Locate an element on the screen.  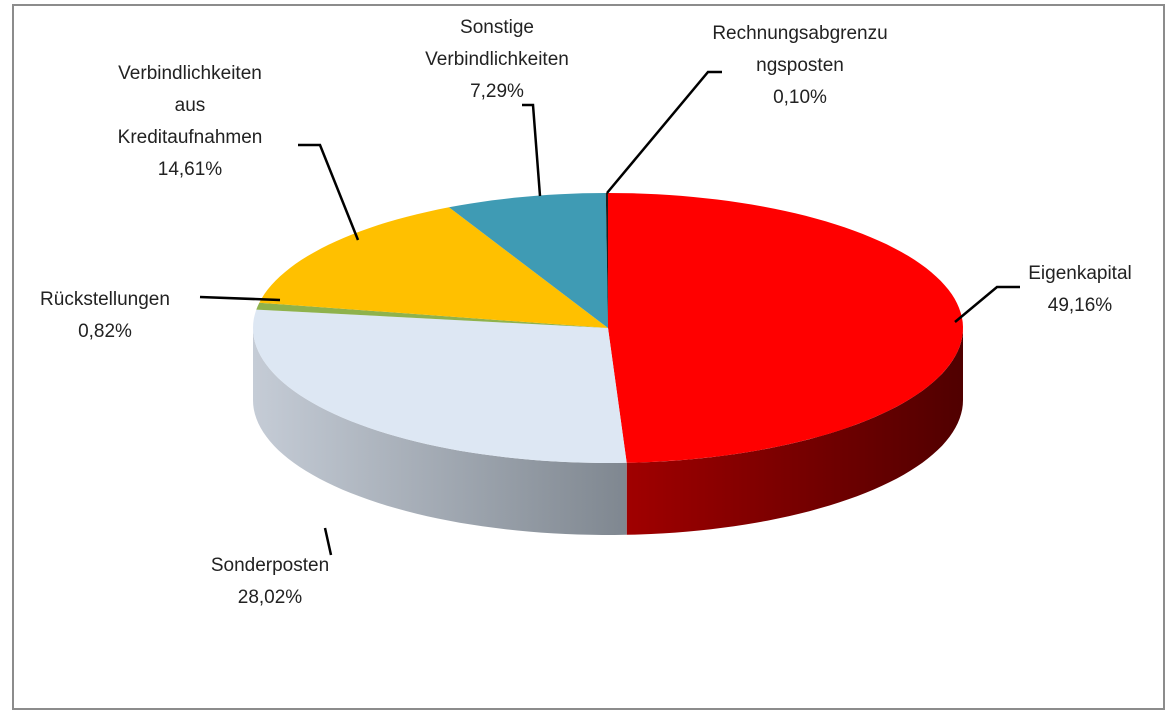
slice-label: Rechnungsabgrenzungsposten 0,10% is located at coordinates (800, 66).